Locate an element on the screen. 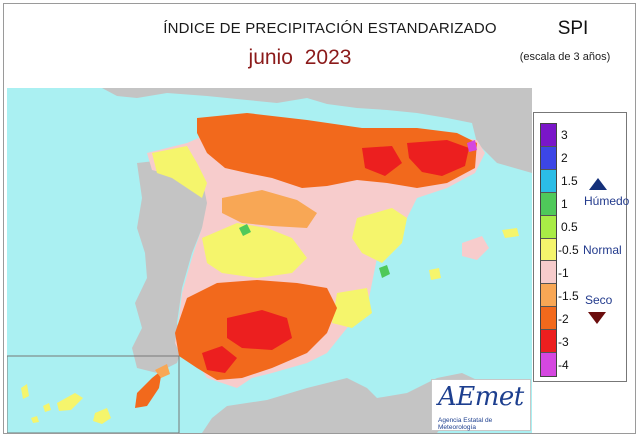 Image resolution: width=640 pixels, height=438 pixels. legend-tick-label: -1 is located at coordinates (563, 272).